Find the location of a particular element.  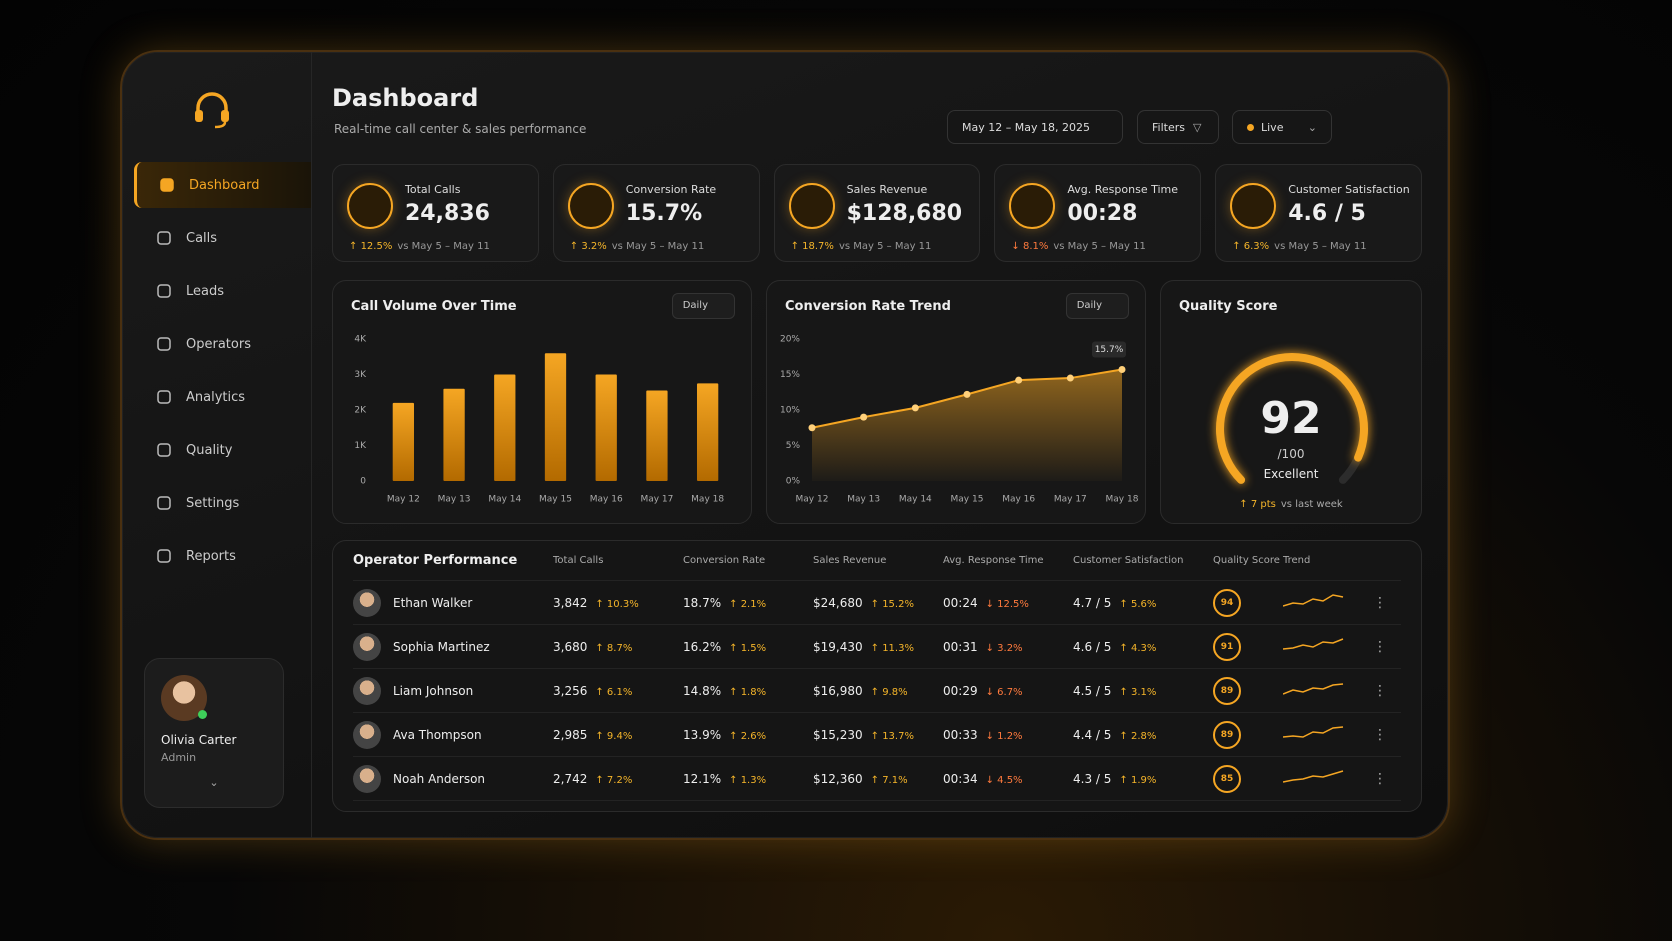

metric-change: 10.3% is located at coordinates (616, 604).